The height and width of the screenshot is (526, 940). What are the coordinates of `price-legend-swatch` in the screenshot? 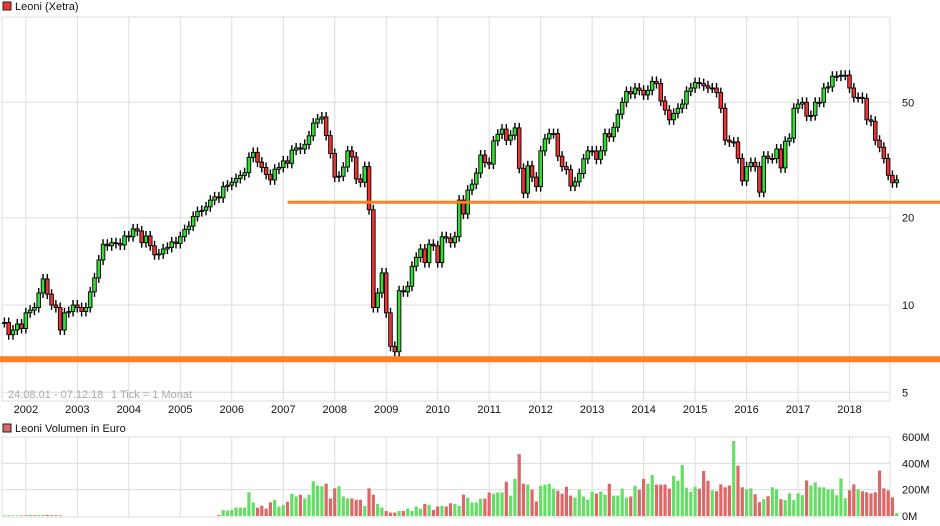 It's located at (7, 6).